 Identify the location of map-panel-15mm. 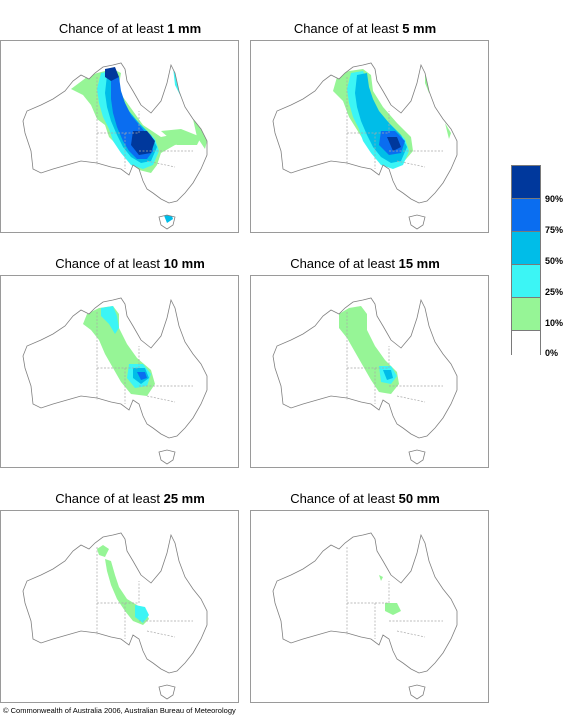
(369, 371).